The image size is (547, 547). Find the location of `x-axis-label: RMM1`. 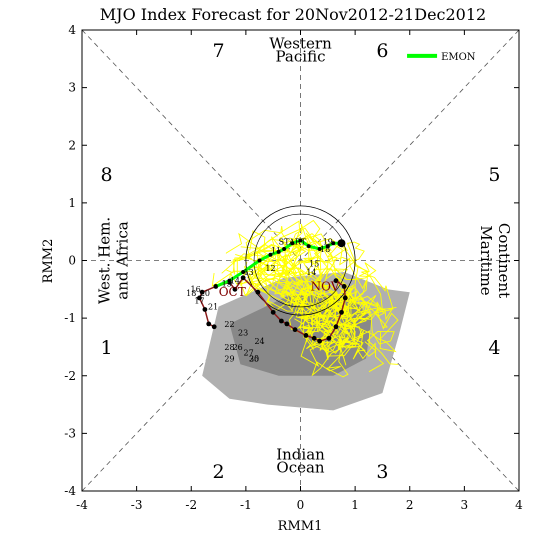

x-axis-label: RMM1 is located at coordinates (300, 526).